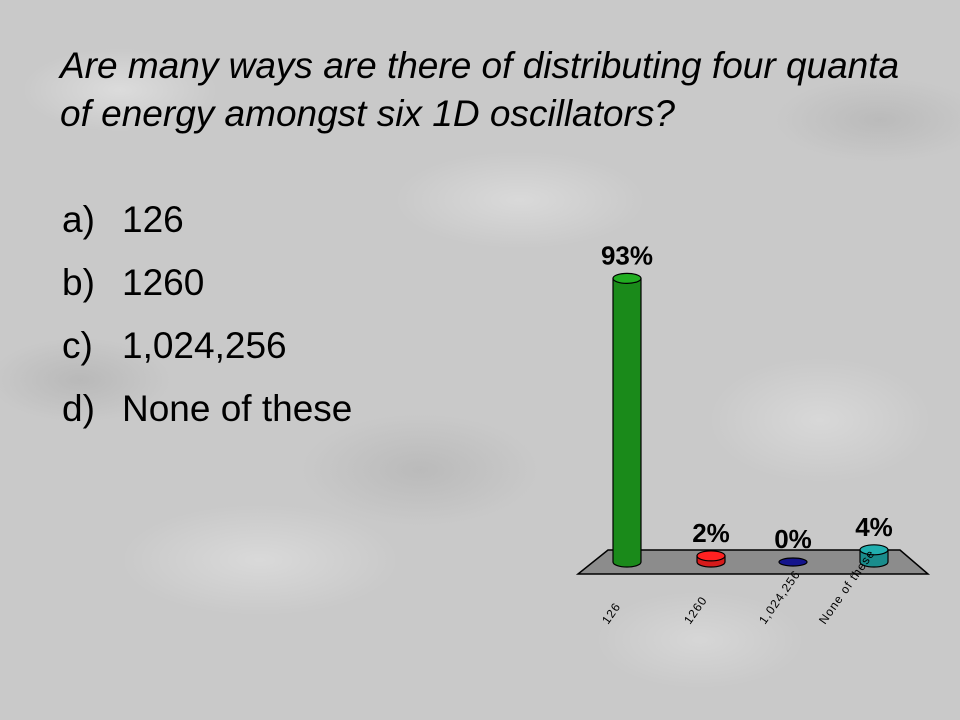 The width and height of the screenshot is (960, 720). I want to click on option-a: a) 126, so click(207, 220).